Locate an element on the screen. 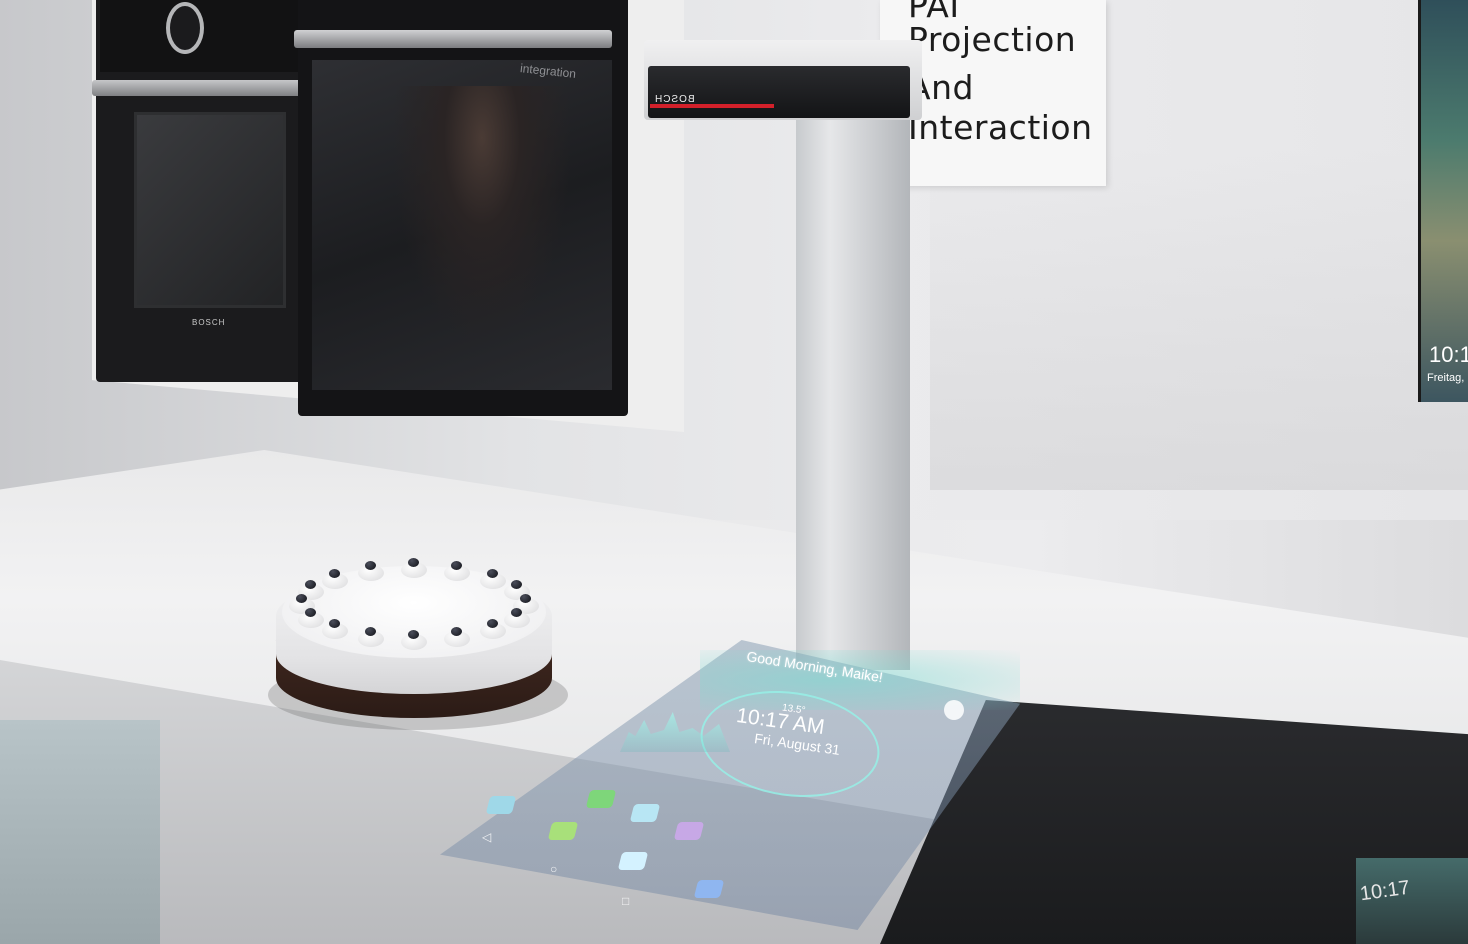  home-nav-icon: ○ is located at coordinates (554, 869).